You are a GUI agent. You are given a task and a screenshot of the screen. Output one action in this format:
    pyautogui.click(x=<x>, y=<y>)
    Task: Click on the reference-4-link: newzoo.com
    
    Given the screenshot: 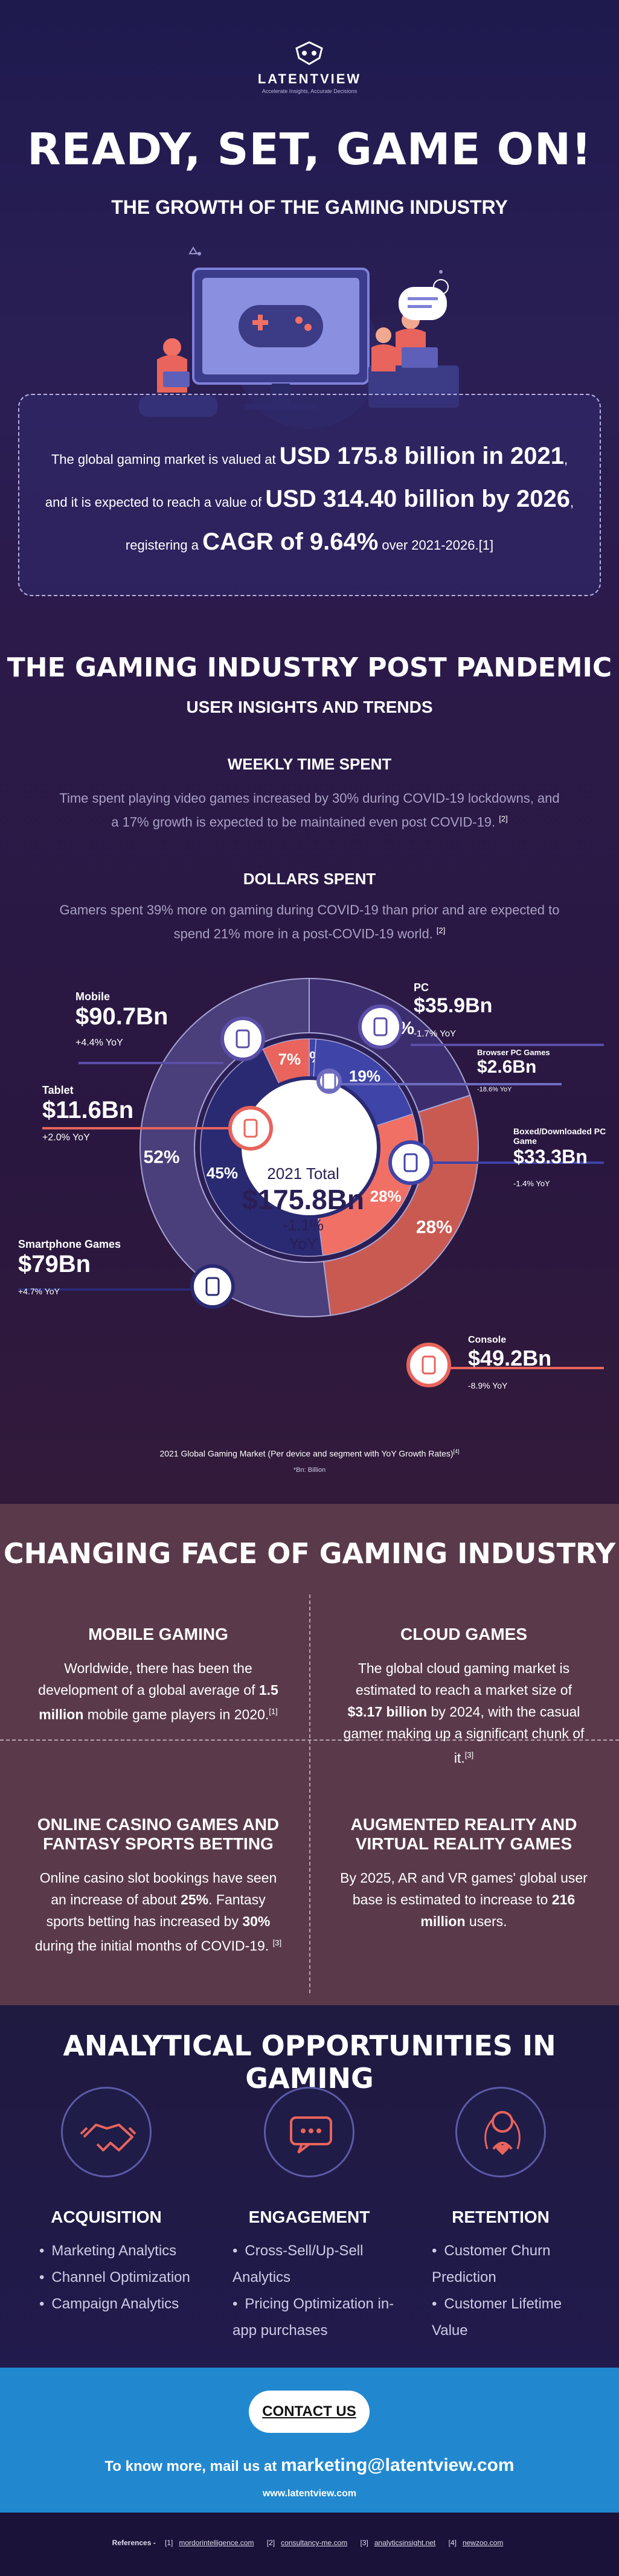 What is the action you would take?
    pyautogui.click(x=483, y=2543)
    